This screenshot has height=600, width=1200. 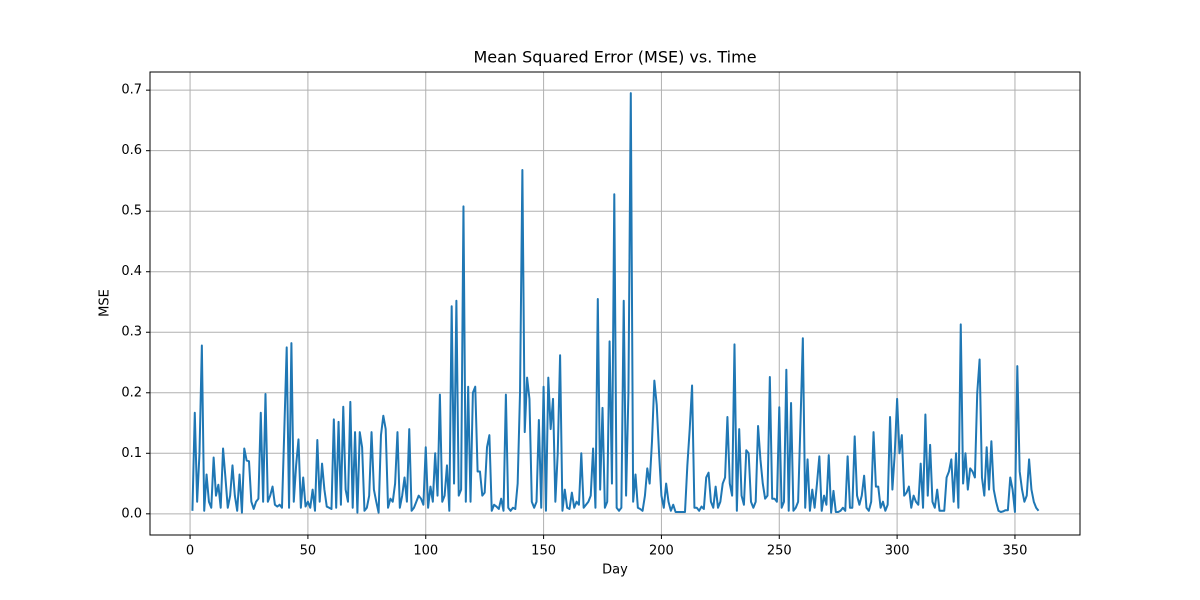 What do you see at coordinates (308, 551) in the screenshot?
I see `x-tick-label: 50` at bounding box center [308, 551].